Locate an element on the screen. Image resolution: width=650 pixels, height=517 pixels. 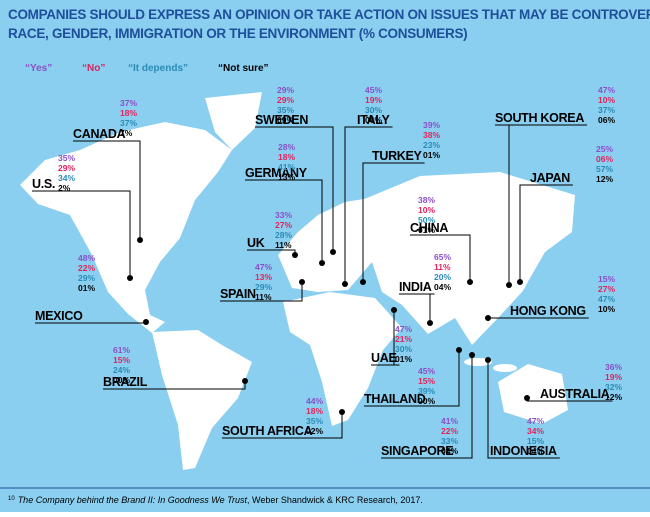
value-depends: 33% is located at coordinates (449, 441).